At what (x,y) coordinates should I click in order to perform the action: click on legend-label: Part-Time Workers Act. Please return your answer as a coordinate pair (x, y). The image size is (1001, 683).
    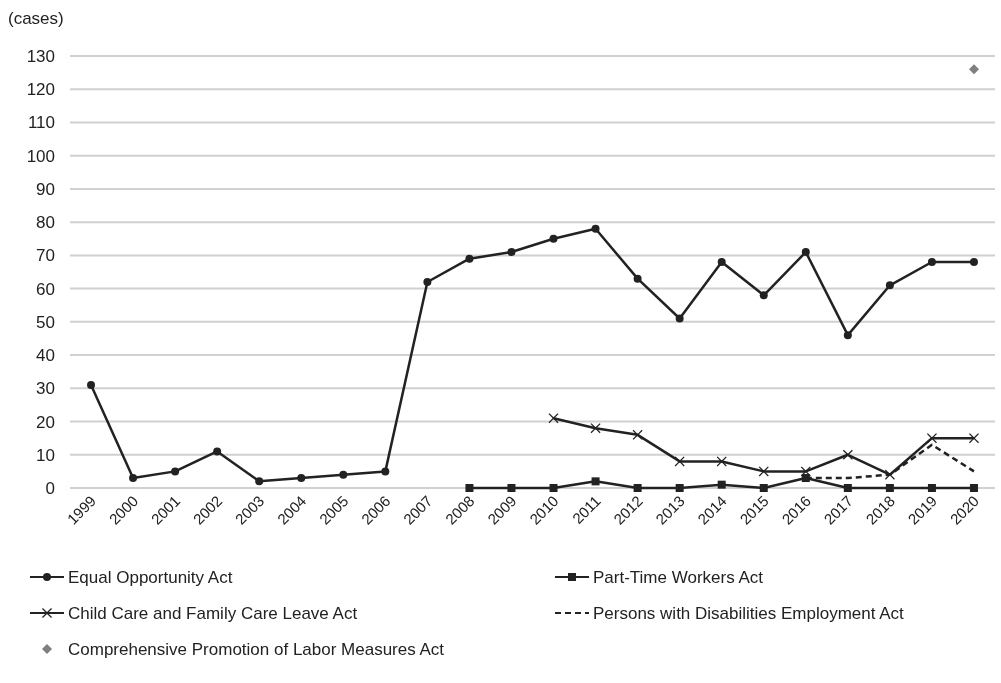
    Looking at the image, I should click on (678, 577).